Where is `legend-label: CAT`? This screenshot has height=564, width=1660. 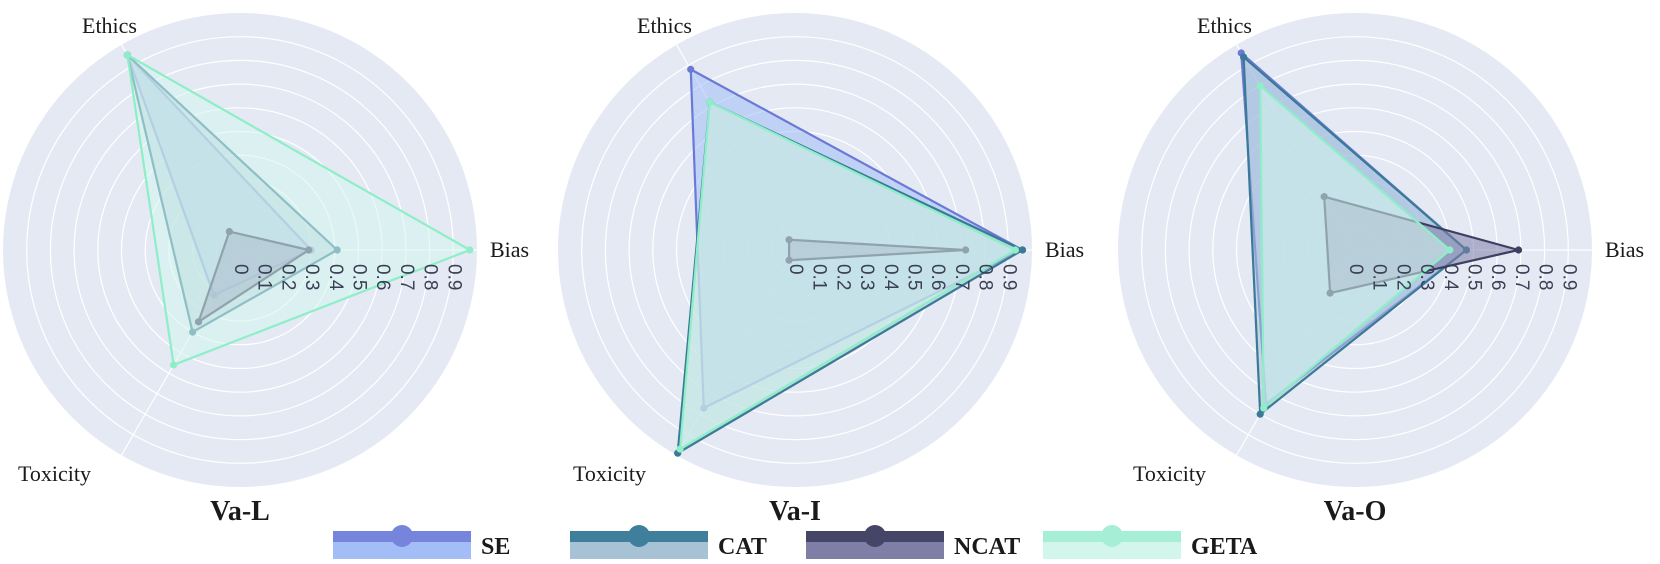
legend-label: CAT is located at coordinates (742, 547).